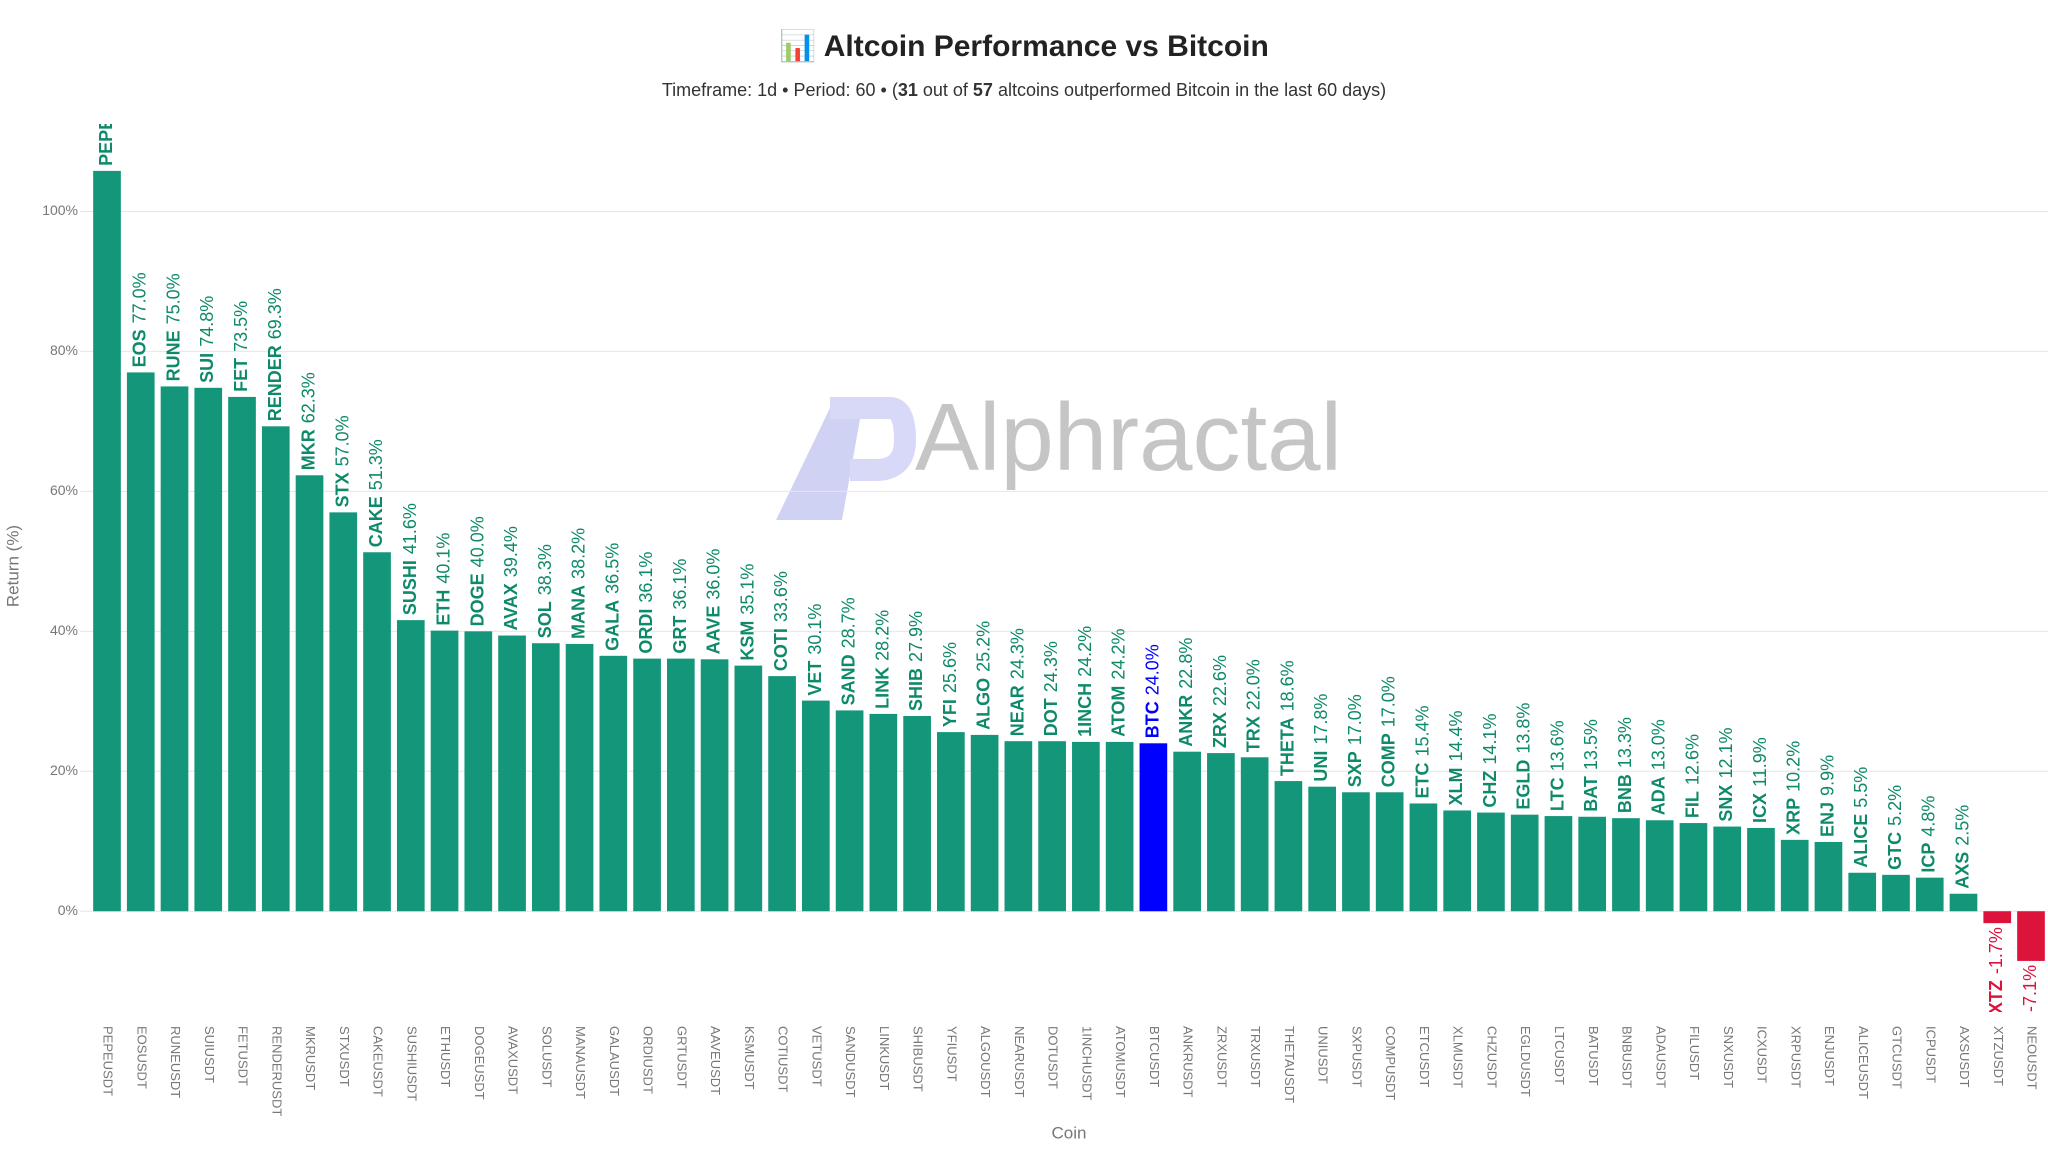 The image size is (2048, 1152). I want to click on x-tick-label: RUNEUSDT, so click(175, 1062).